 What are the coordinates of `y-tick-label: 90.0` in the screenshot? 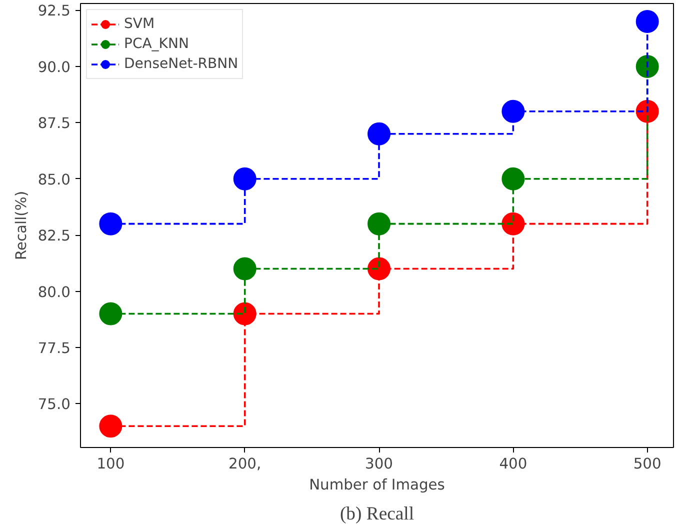 It's located at (54, 67).